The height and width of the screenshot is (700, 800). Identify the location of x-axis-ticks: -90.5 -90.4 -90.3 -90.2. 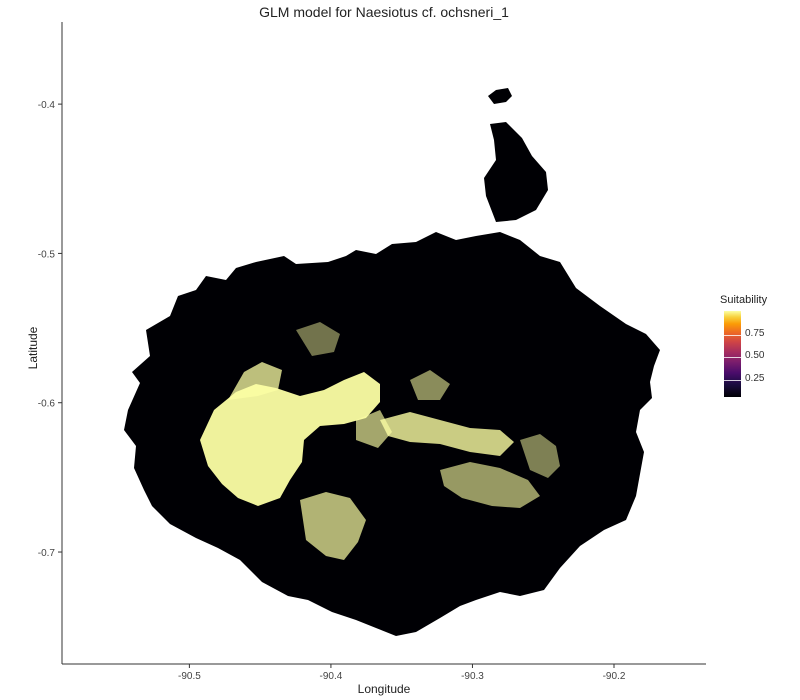
(402, 673).